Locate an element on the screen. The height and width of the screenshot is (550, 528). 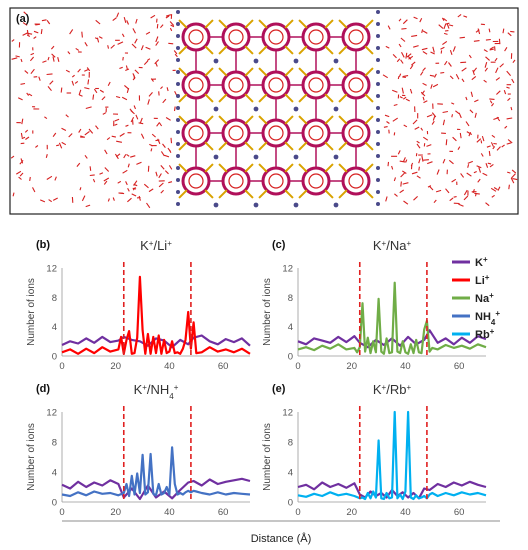
x-tick-label: 40 is located at coordinates (405, 366).